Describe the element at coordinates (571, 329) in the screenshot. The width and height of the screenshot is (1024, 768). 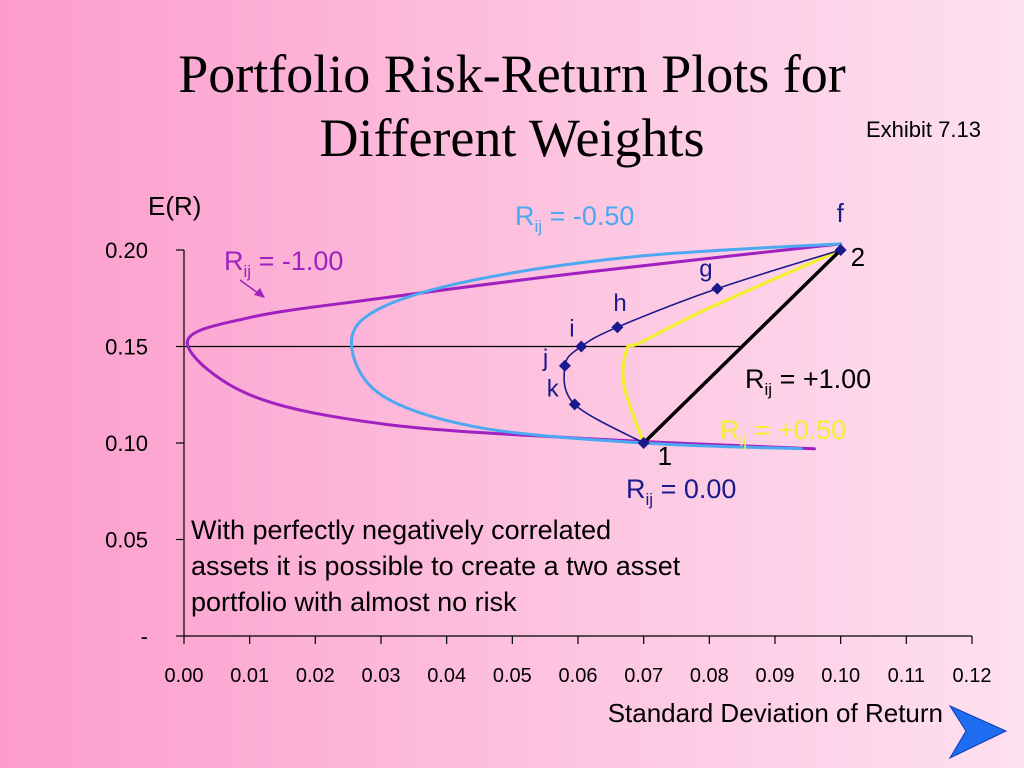
I see `point-label-i: i` at that location.